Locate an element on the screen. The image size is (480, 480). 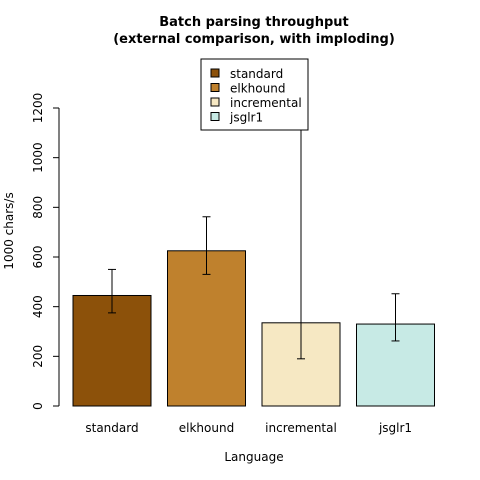
y-tick-label-1200: 1200 is located at coordinates (38, 108).